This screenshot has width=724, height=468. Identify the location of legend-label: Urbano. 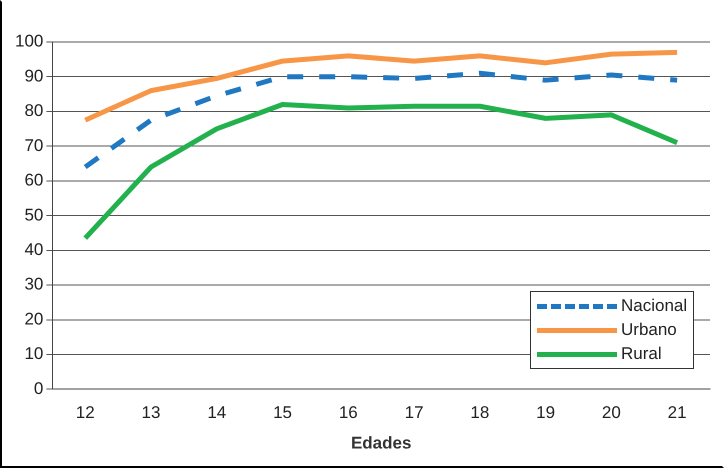
(649, 330).